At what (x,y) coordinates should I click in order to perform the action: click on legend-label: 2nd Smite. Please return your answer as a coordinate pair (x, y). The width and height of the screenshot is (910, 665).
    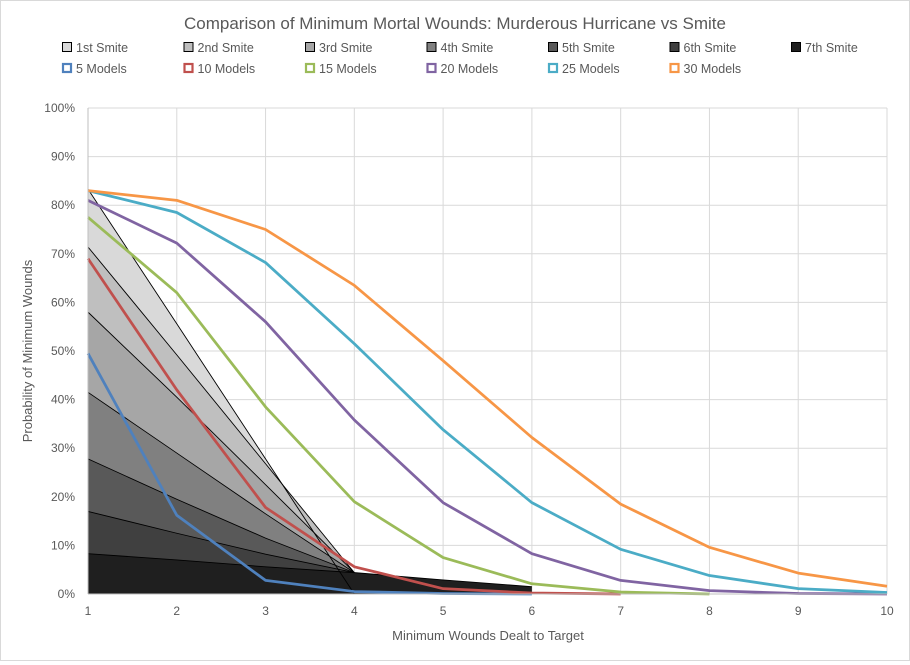
    Looking at the image, I should click on (226, 48).